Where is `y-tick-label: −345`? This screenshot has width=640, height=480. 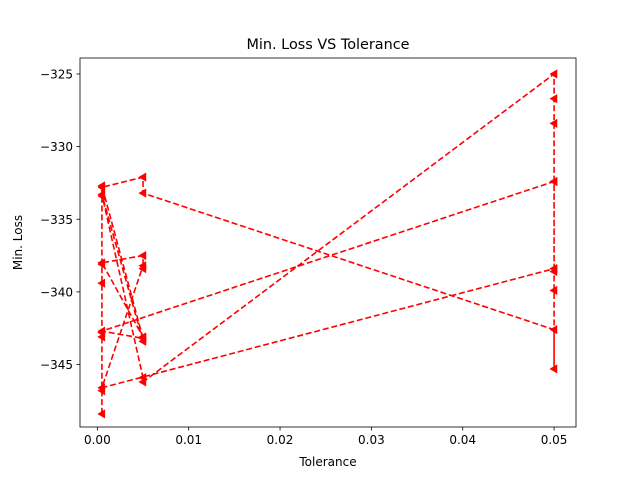 y-tick-label: −345 is located at coordinates (56, 365).